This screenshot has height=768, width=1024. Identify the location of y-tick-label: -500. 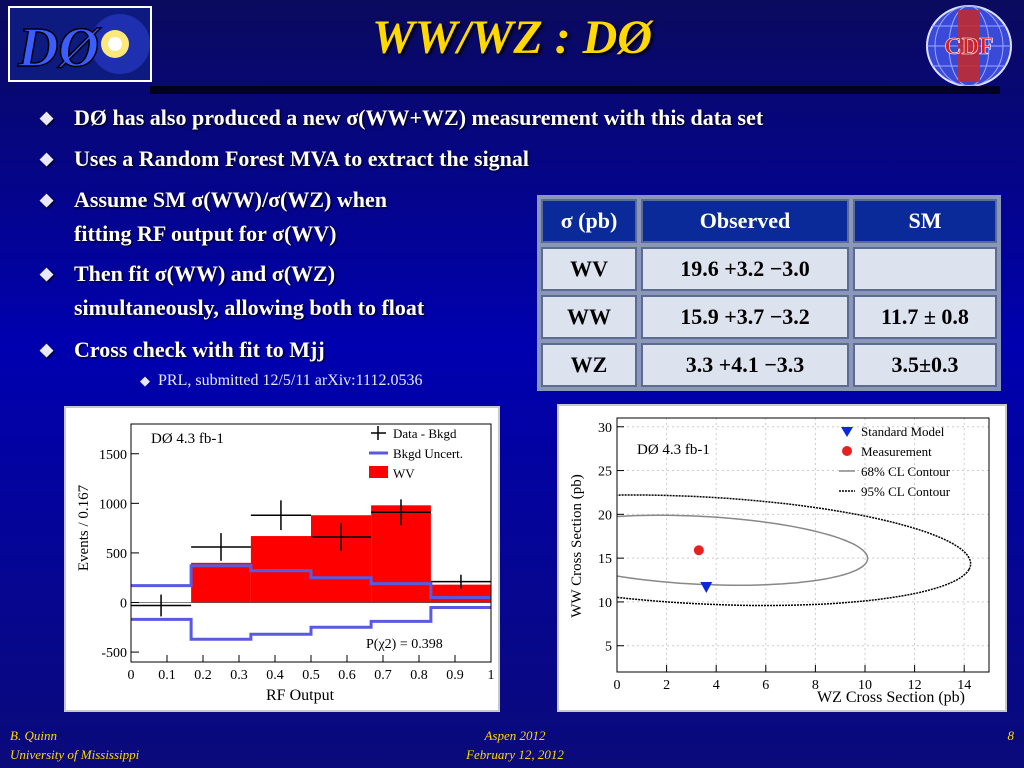
(114, 653).